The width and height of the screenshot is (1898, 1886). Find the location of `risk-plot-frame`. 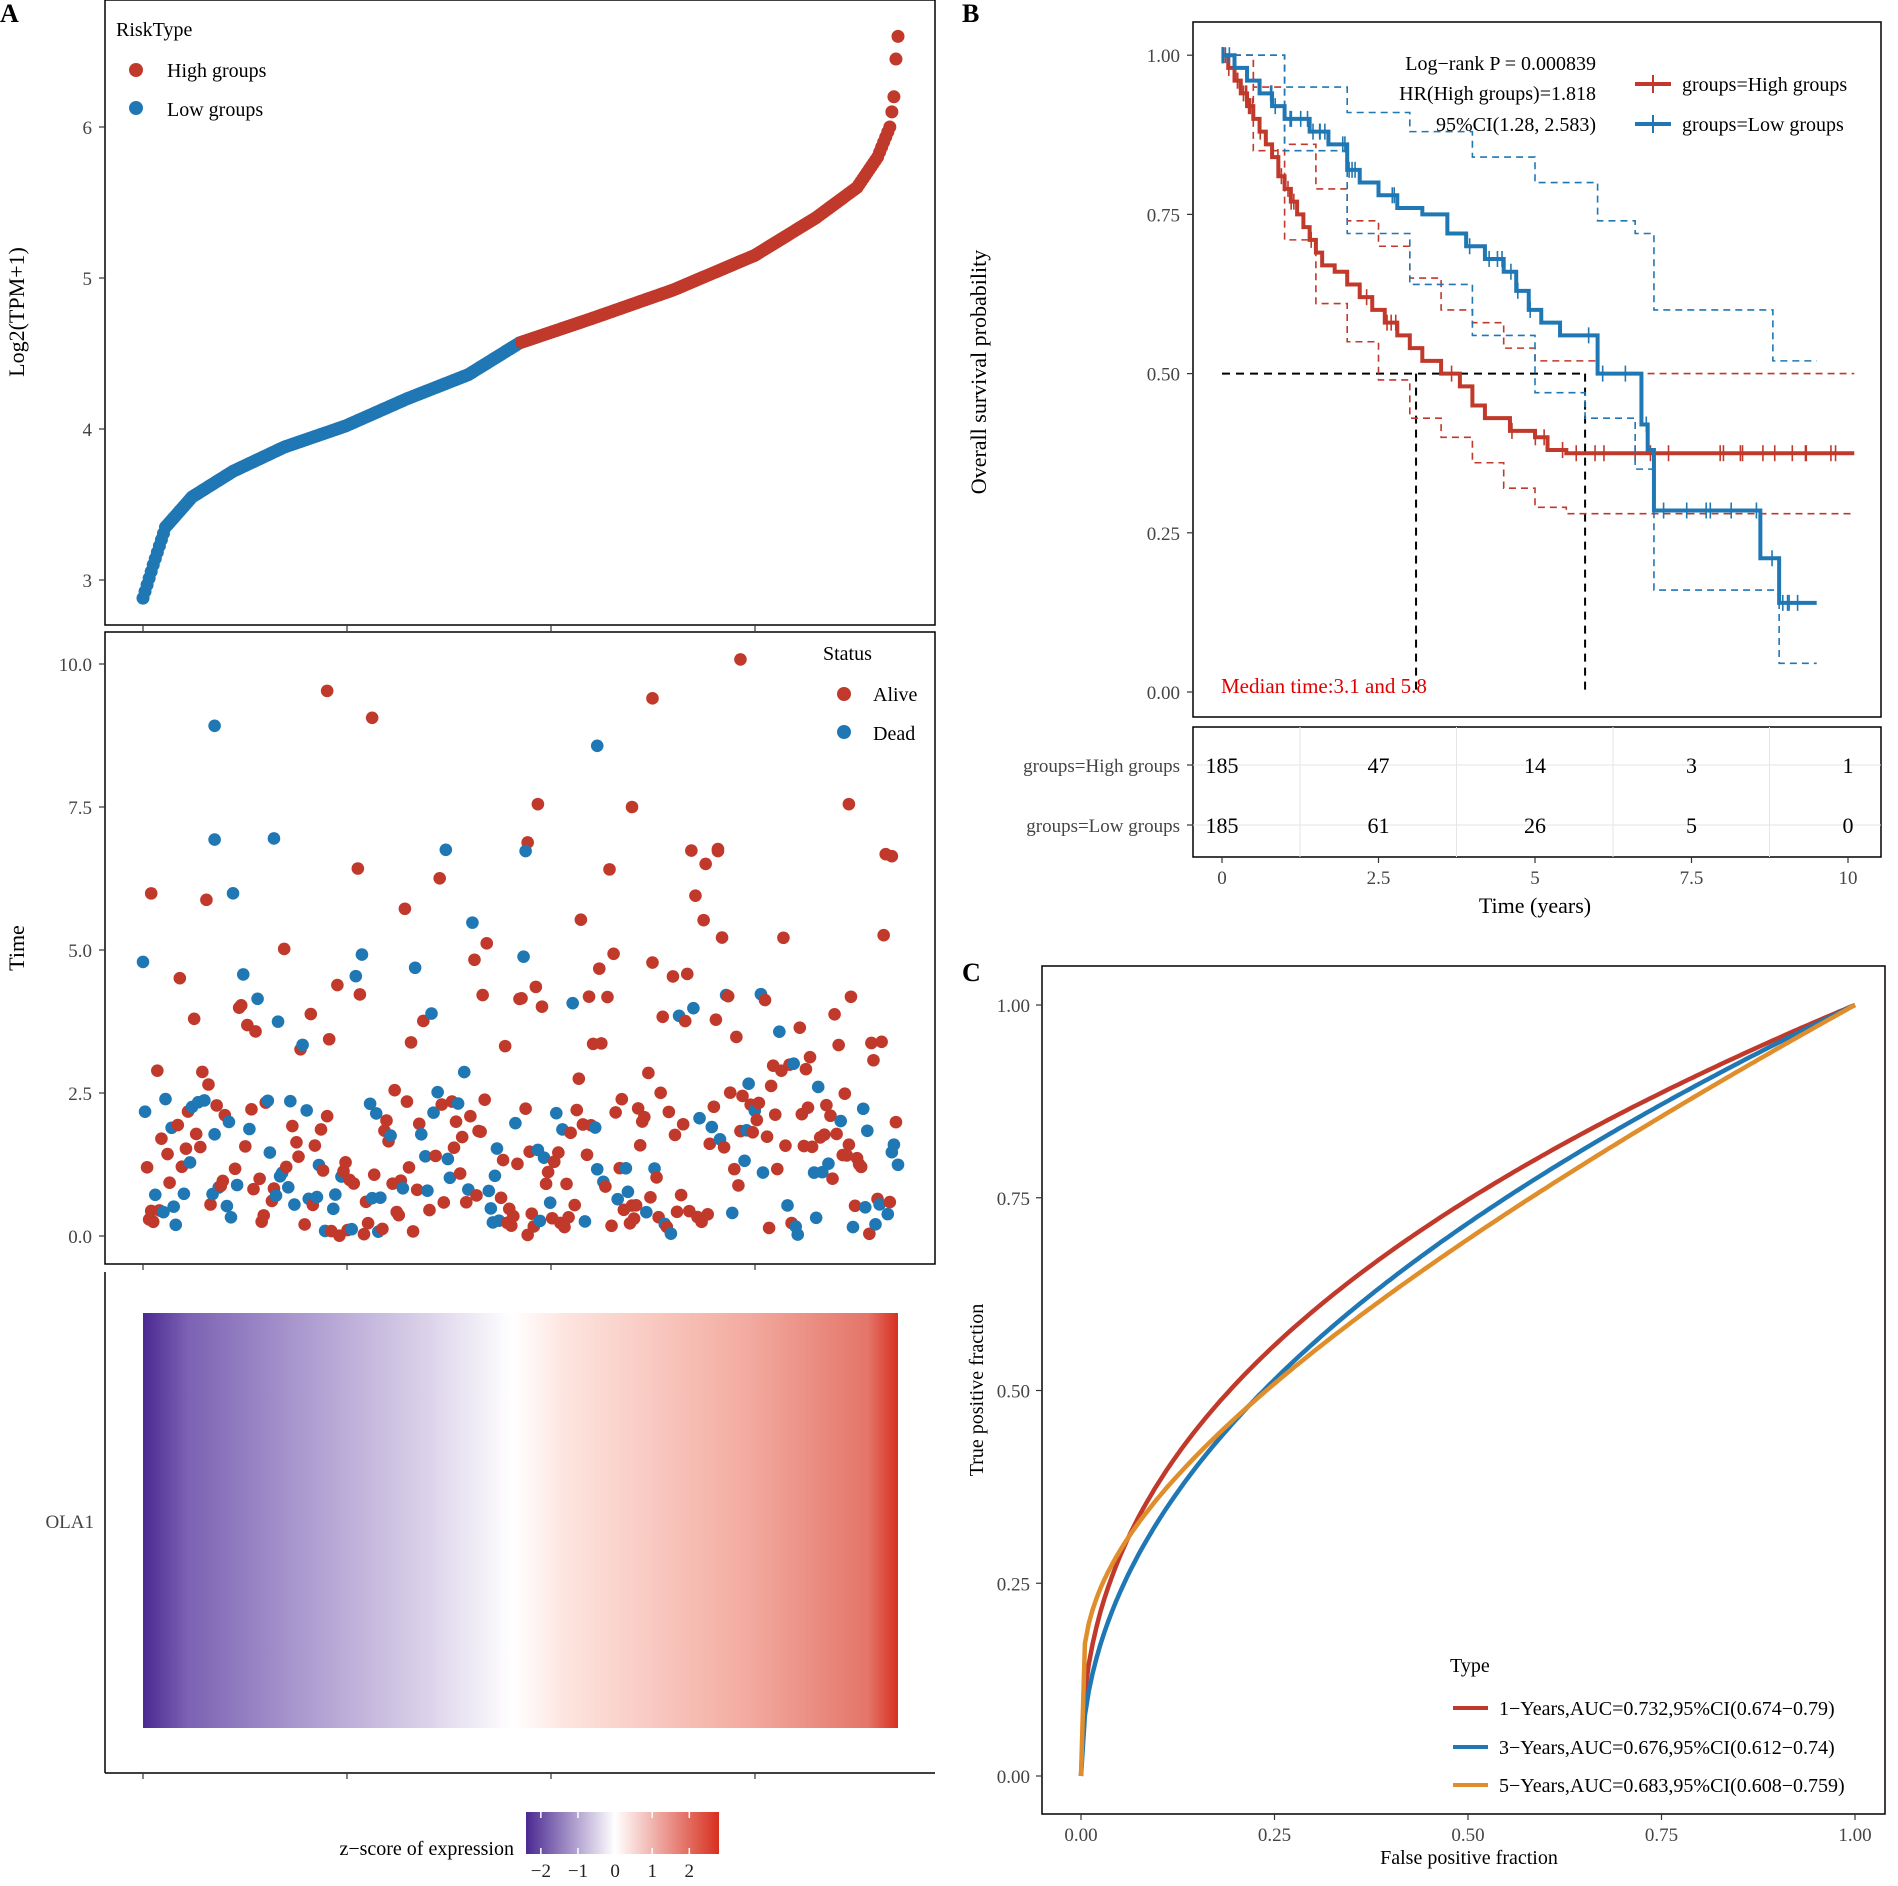

risk-plot-frame is located at coordinates (520, 313).